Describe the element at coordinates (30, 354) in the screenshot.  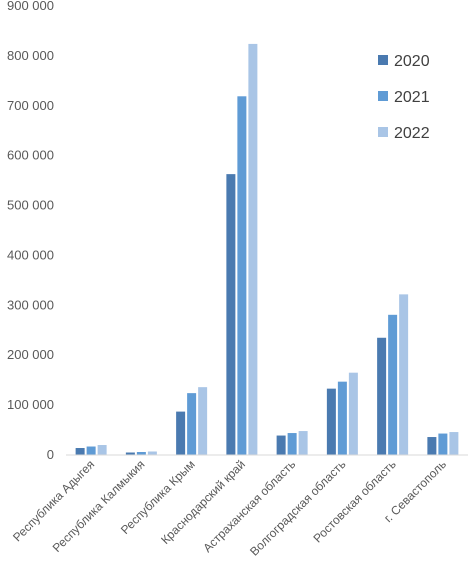
I see `y-tick-label: 200 000` at that location.